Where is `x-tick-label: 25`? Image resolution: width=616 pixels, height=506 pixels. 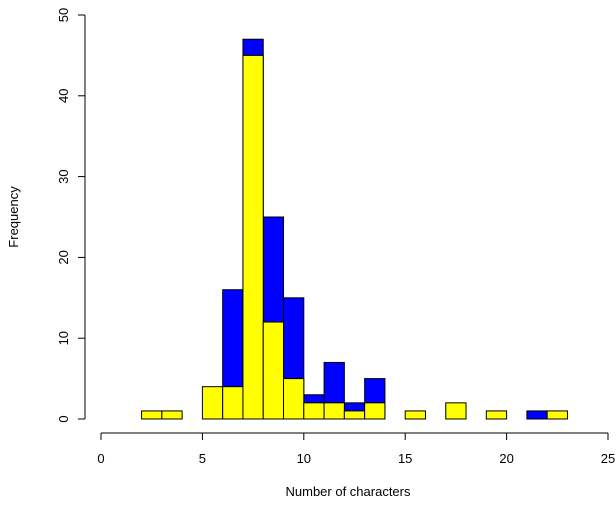 x-tick-label: 25 is located at coordinates (608, 458).